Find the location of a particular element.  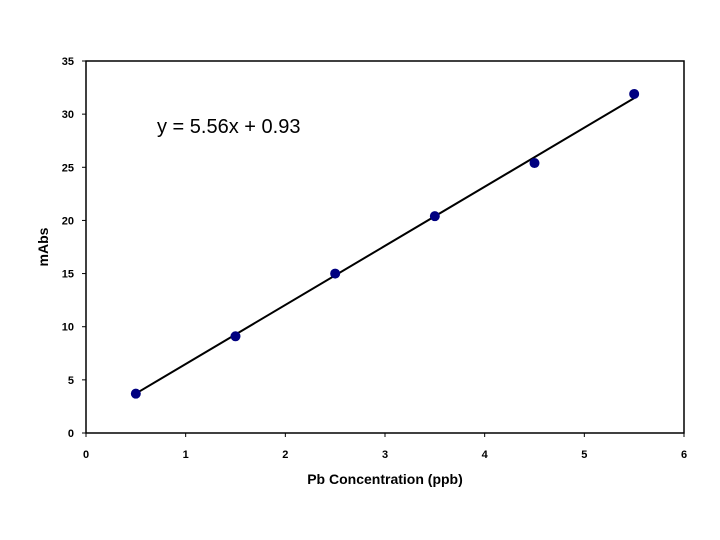

x-tick-label: 2 is located at coordinates (285, 455).